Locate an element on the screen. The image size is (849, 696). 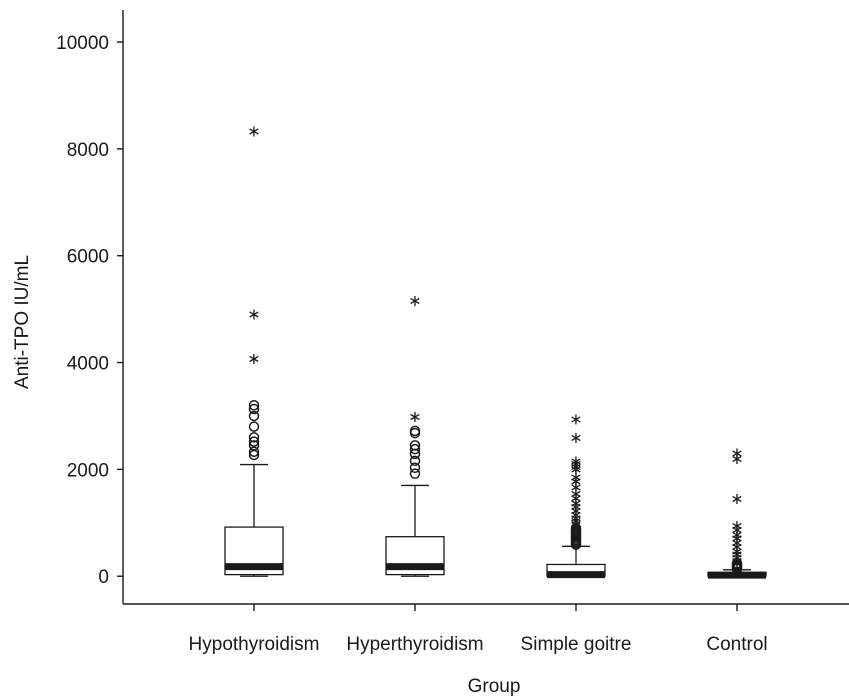
x-tick-label: Simple goitre is located at coordinates (576, 644).